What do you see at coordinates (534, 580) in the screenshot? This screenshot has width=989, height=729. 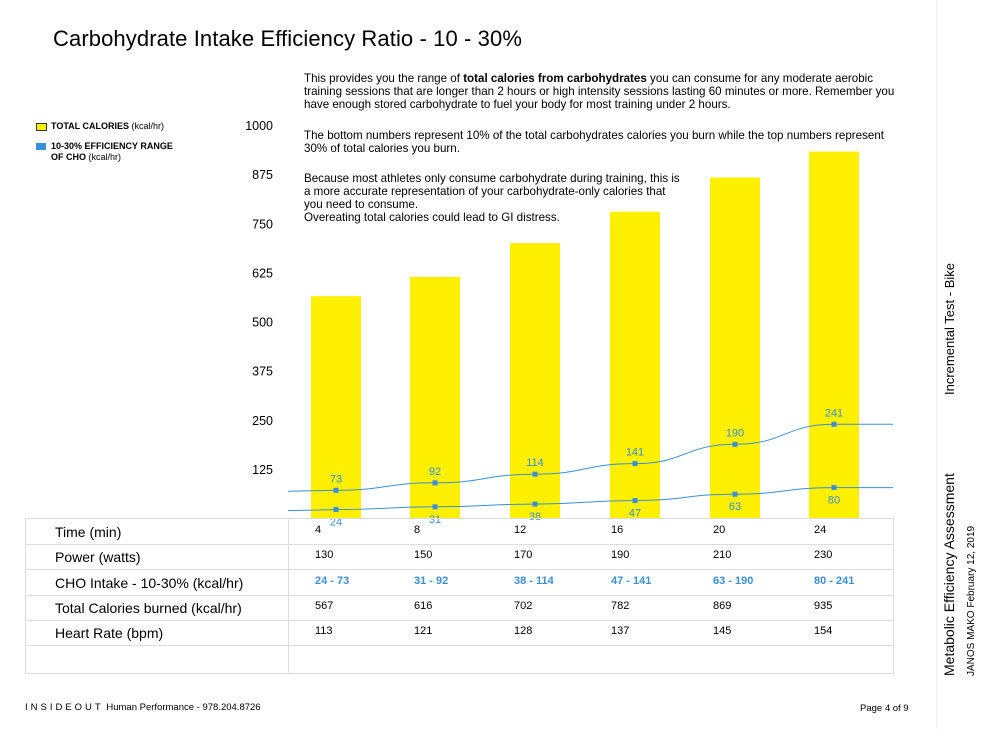 I see `table-cell: 38 - 114` at bounding box center [534, 580].